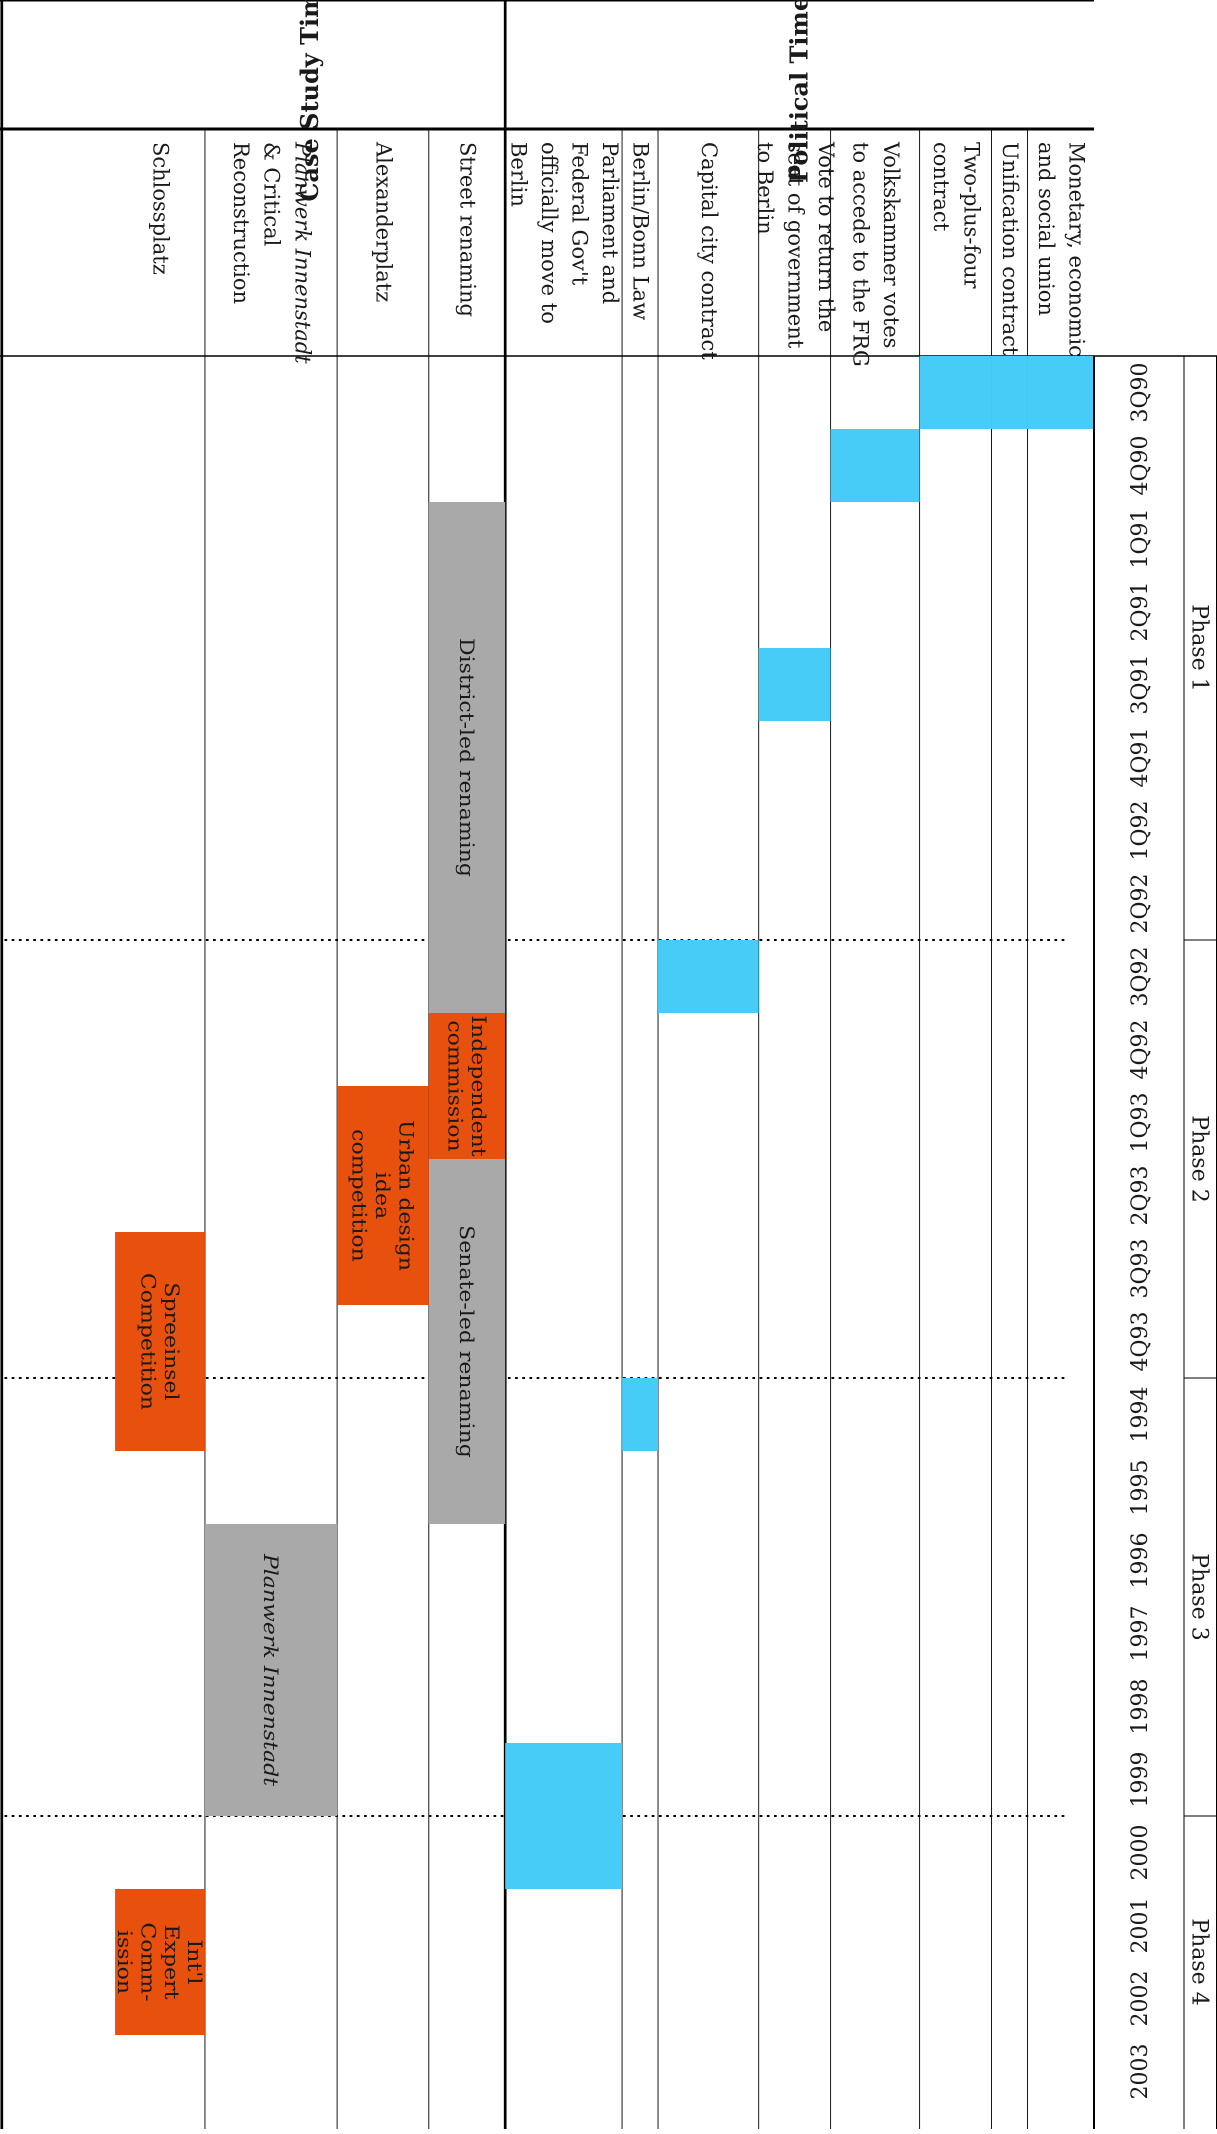 This screenshot has width=1217, height=2134. I want to click on row-label: Street renaming, so click(468, 229).